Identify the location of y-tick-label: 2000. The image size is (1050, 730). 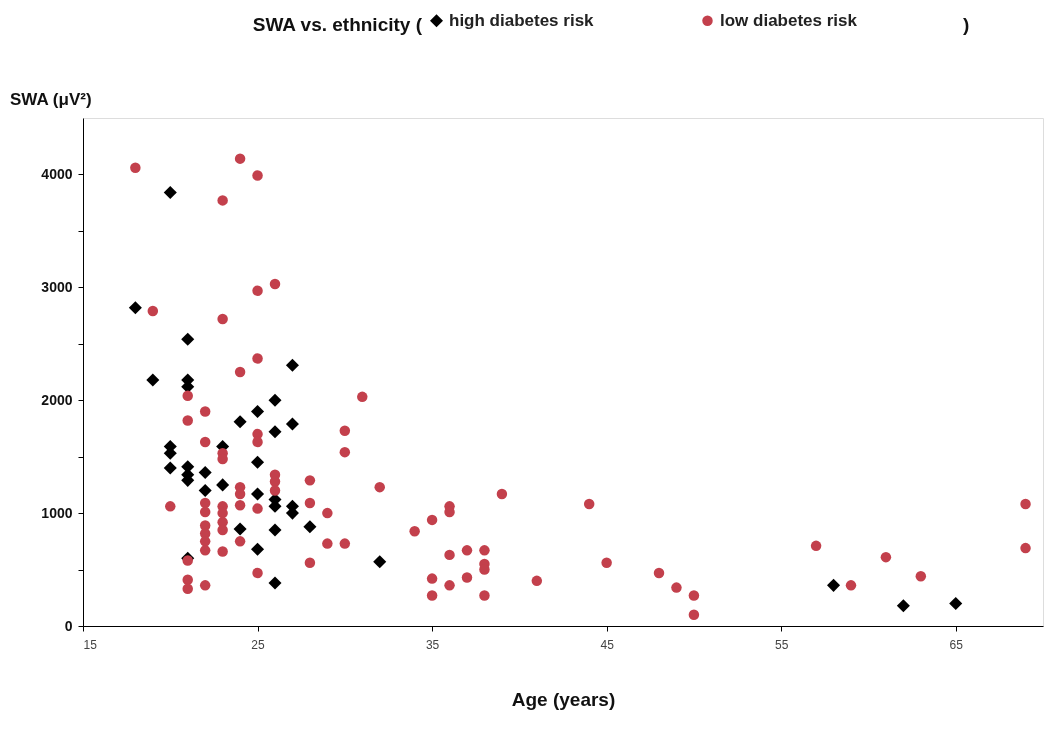
(57, 399).